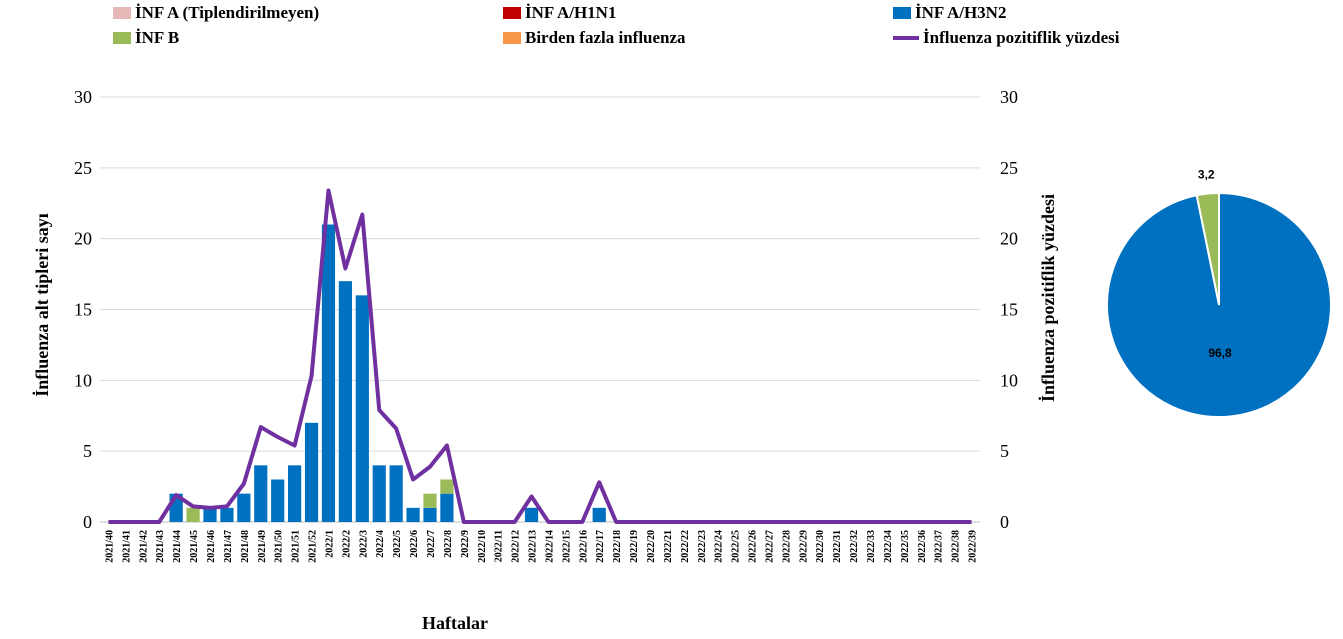  I want to click on x-tick-label: 2022/10, so click(482, 546).